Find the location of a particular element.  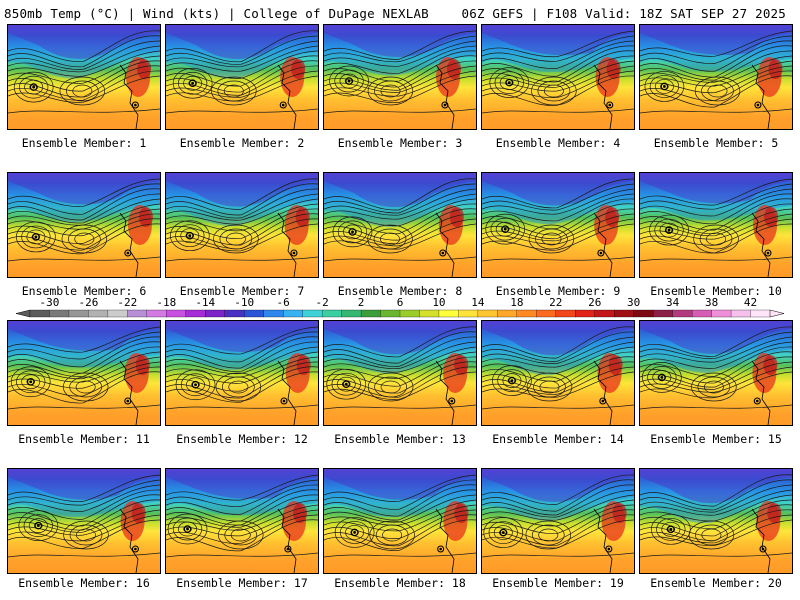

ensemble-member-label: Ensemble Member: 1 is located at coordinates (84, 143).